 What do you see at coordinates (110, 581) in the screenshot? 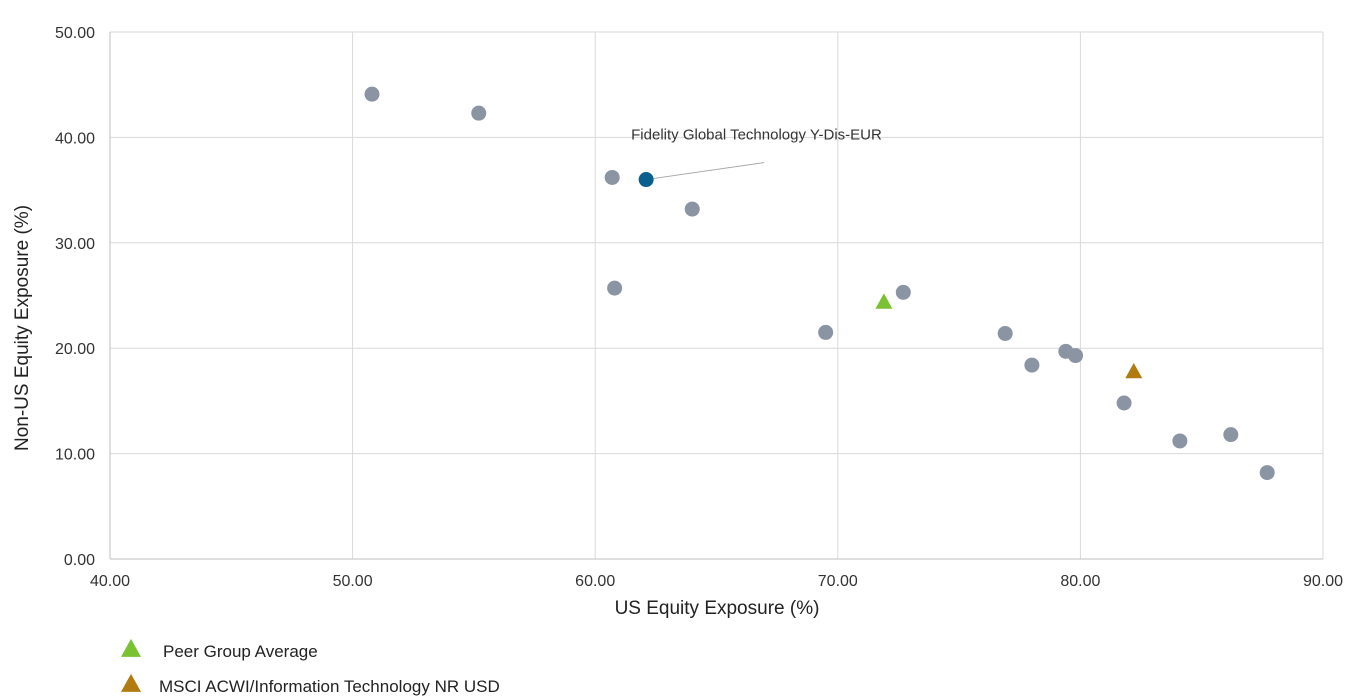
I see `x-tick-label: 40.00` at bounding box center [110, 581].